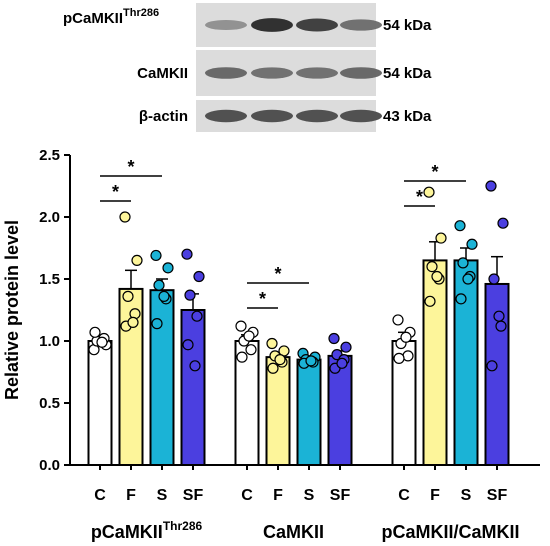 This screenshot has width=550, height=546. What do you see at coordinates (49, 403) in the screenshot?
I see `y-tick-label: 0.5` at bounding box center [49, 403].